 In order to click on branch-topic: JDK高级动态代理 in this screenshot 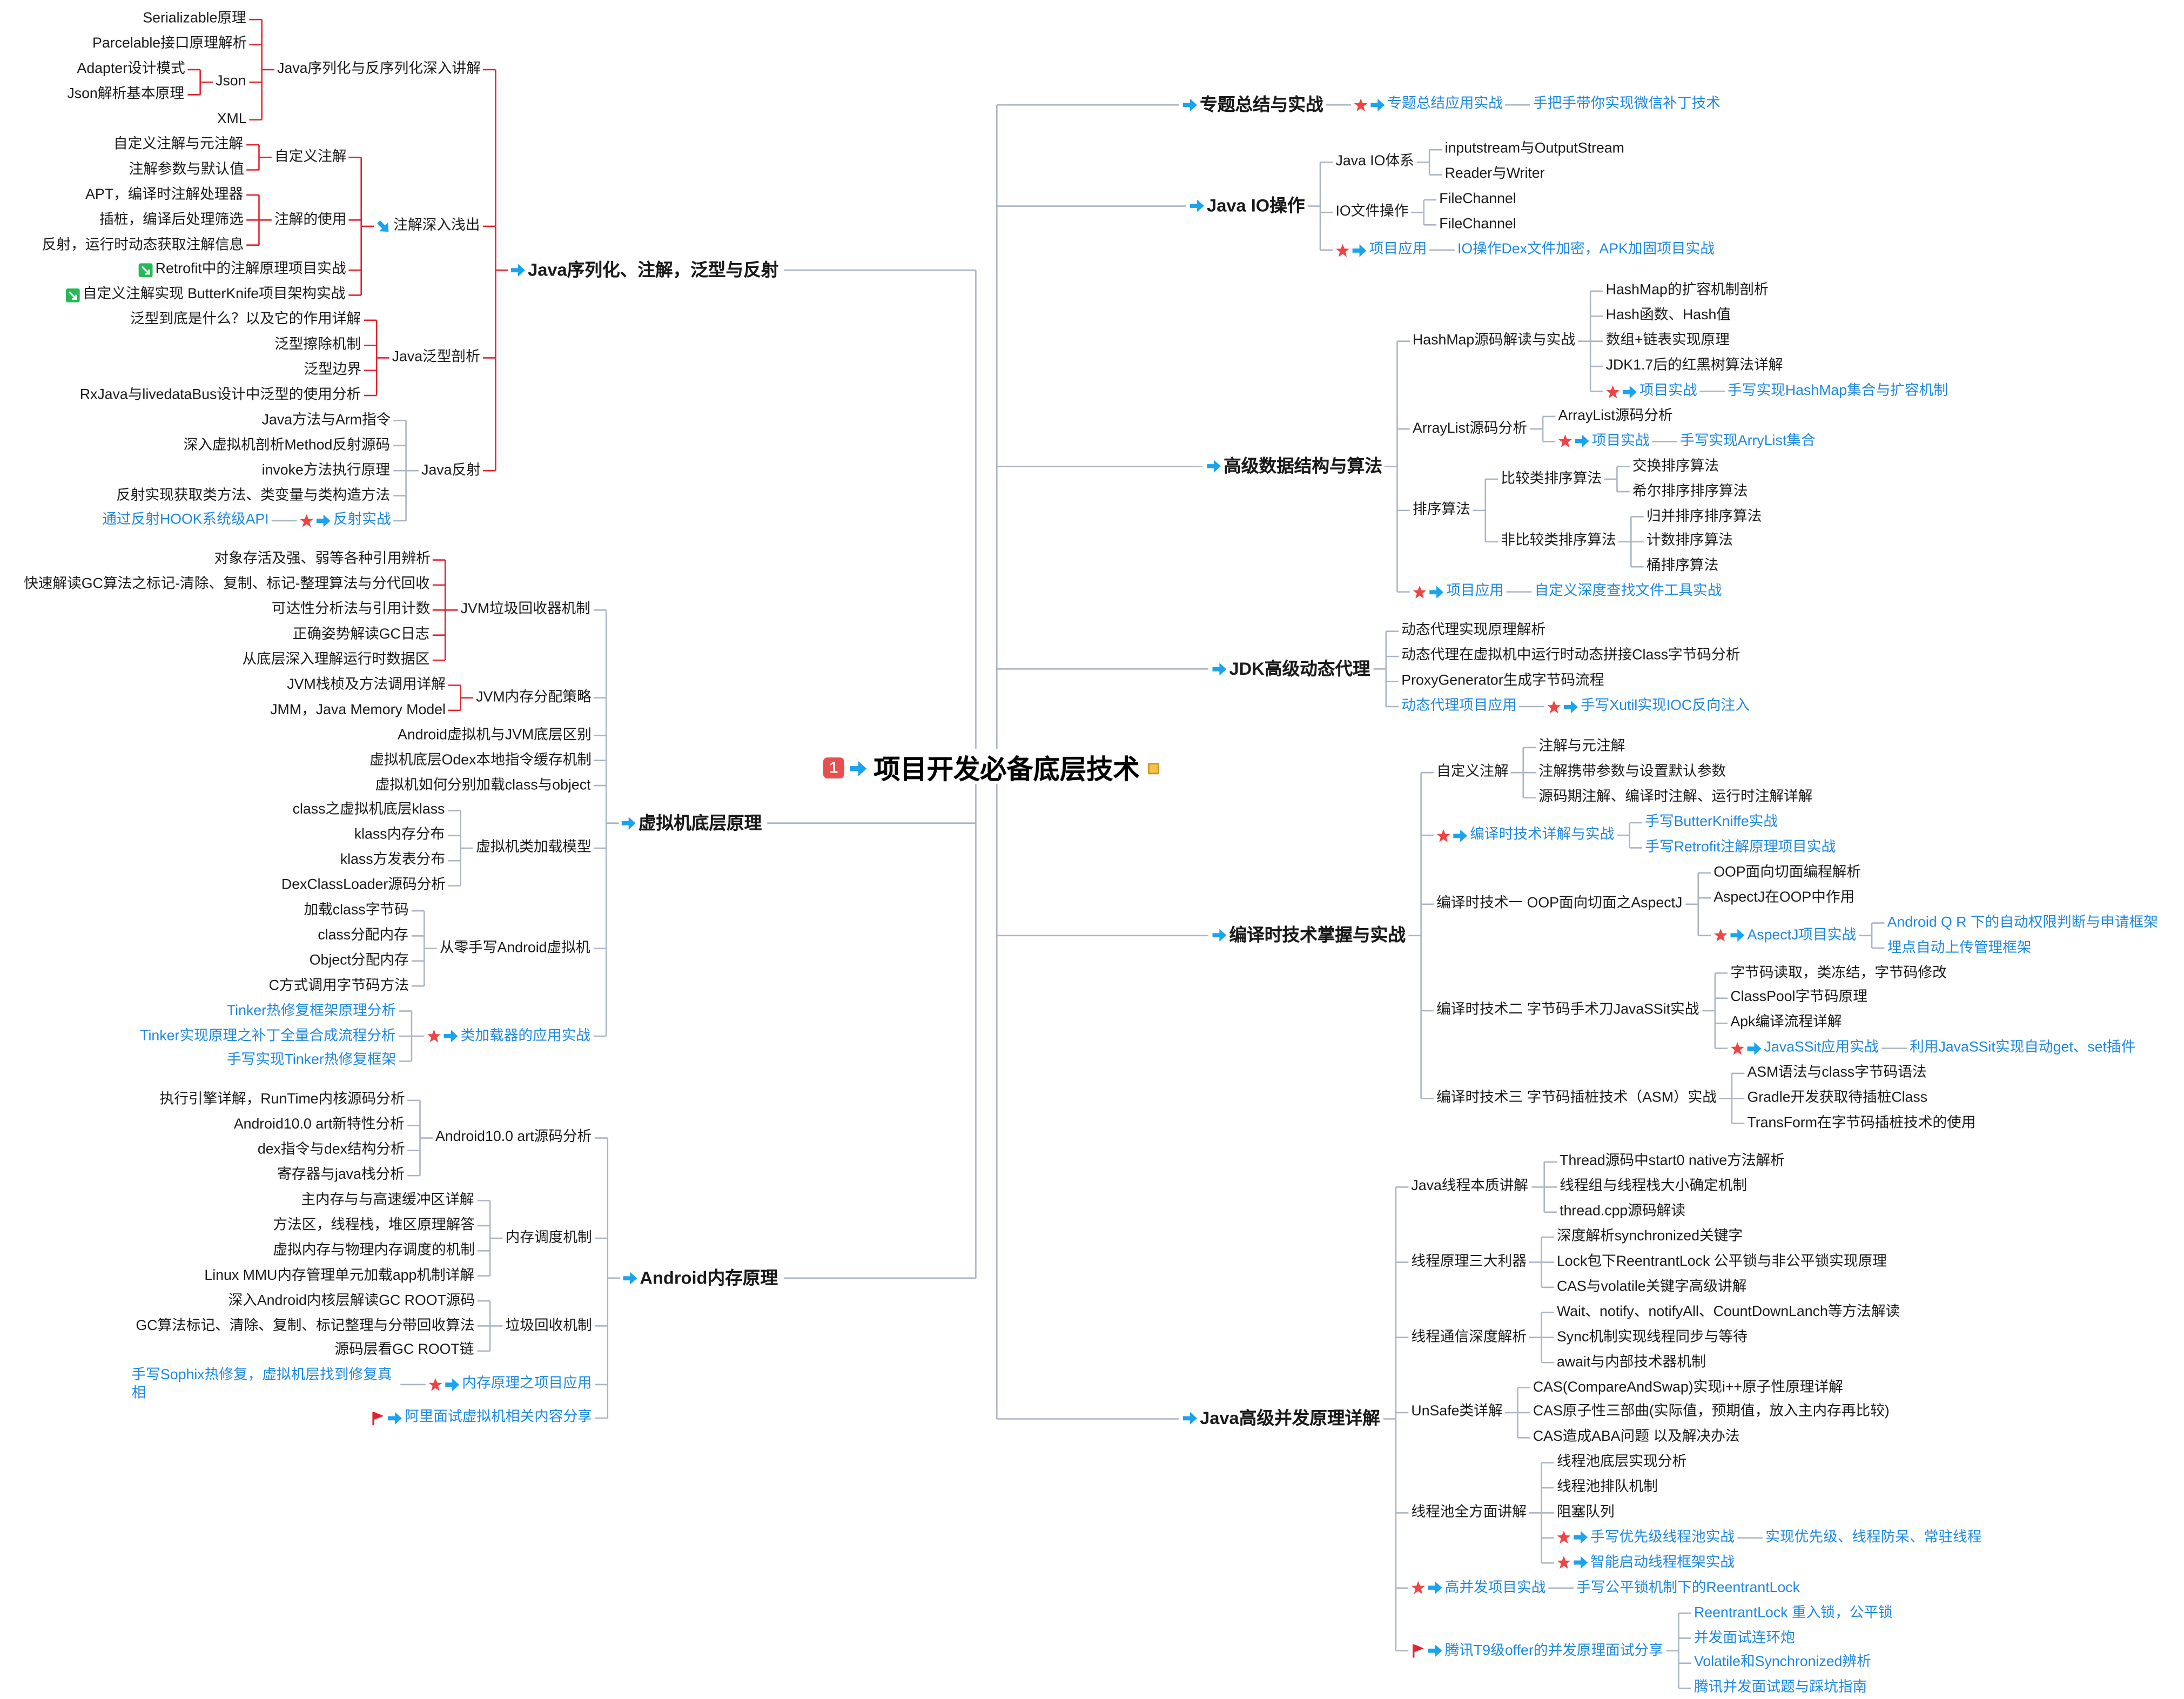, I will do `click(1291, 669)`.